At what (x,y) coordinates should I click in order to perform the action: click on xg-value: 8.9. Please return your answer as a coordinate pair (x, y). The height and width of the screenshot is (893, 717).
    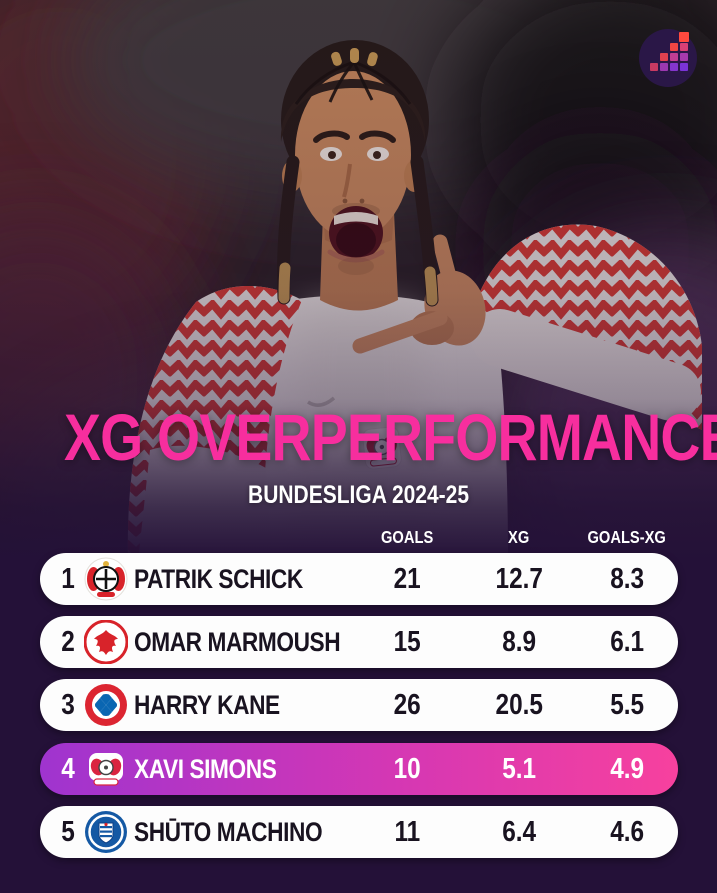
    Looking at the image, I should click on (519, 642).